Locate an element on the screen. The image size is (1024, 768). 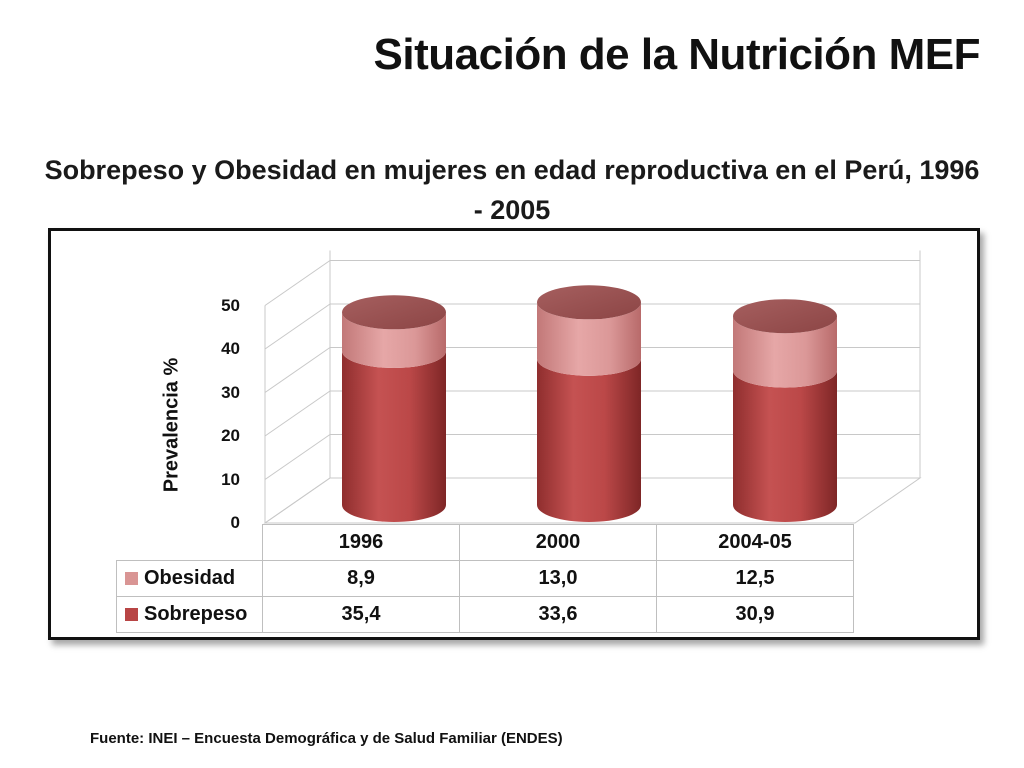
chart-floor is located at coordinates (592, 500).